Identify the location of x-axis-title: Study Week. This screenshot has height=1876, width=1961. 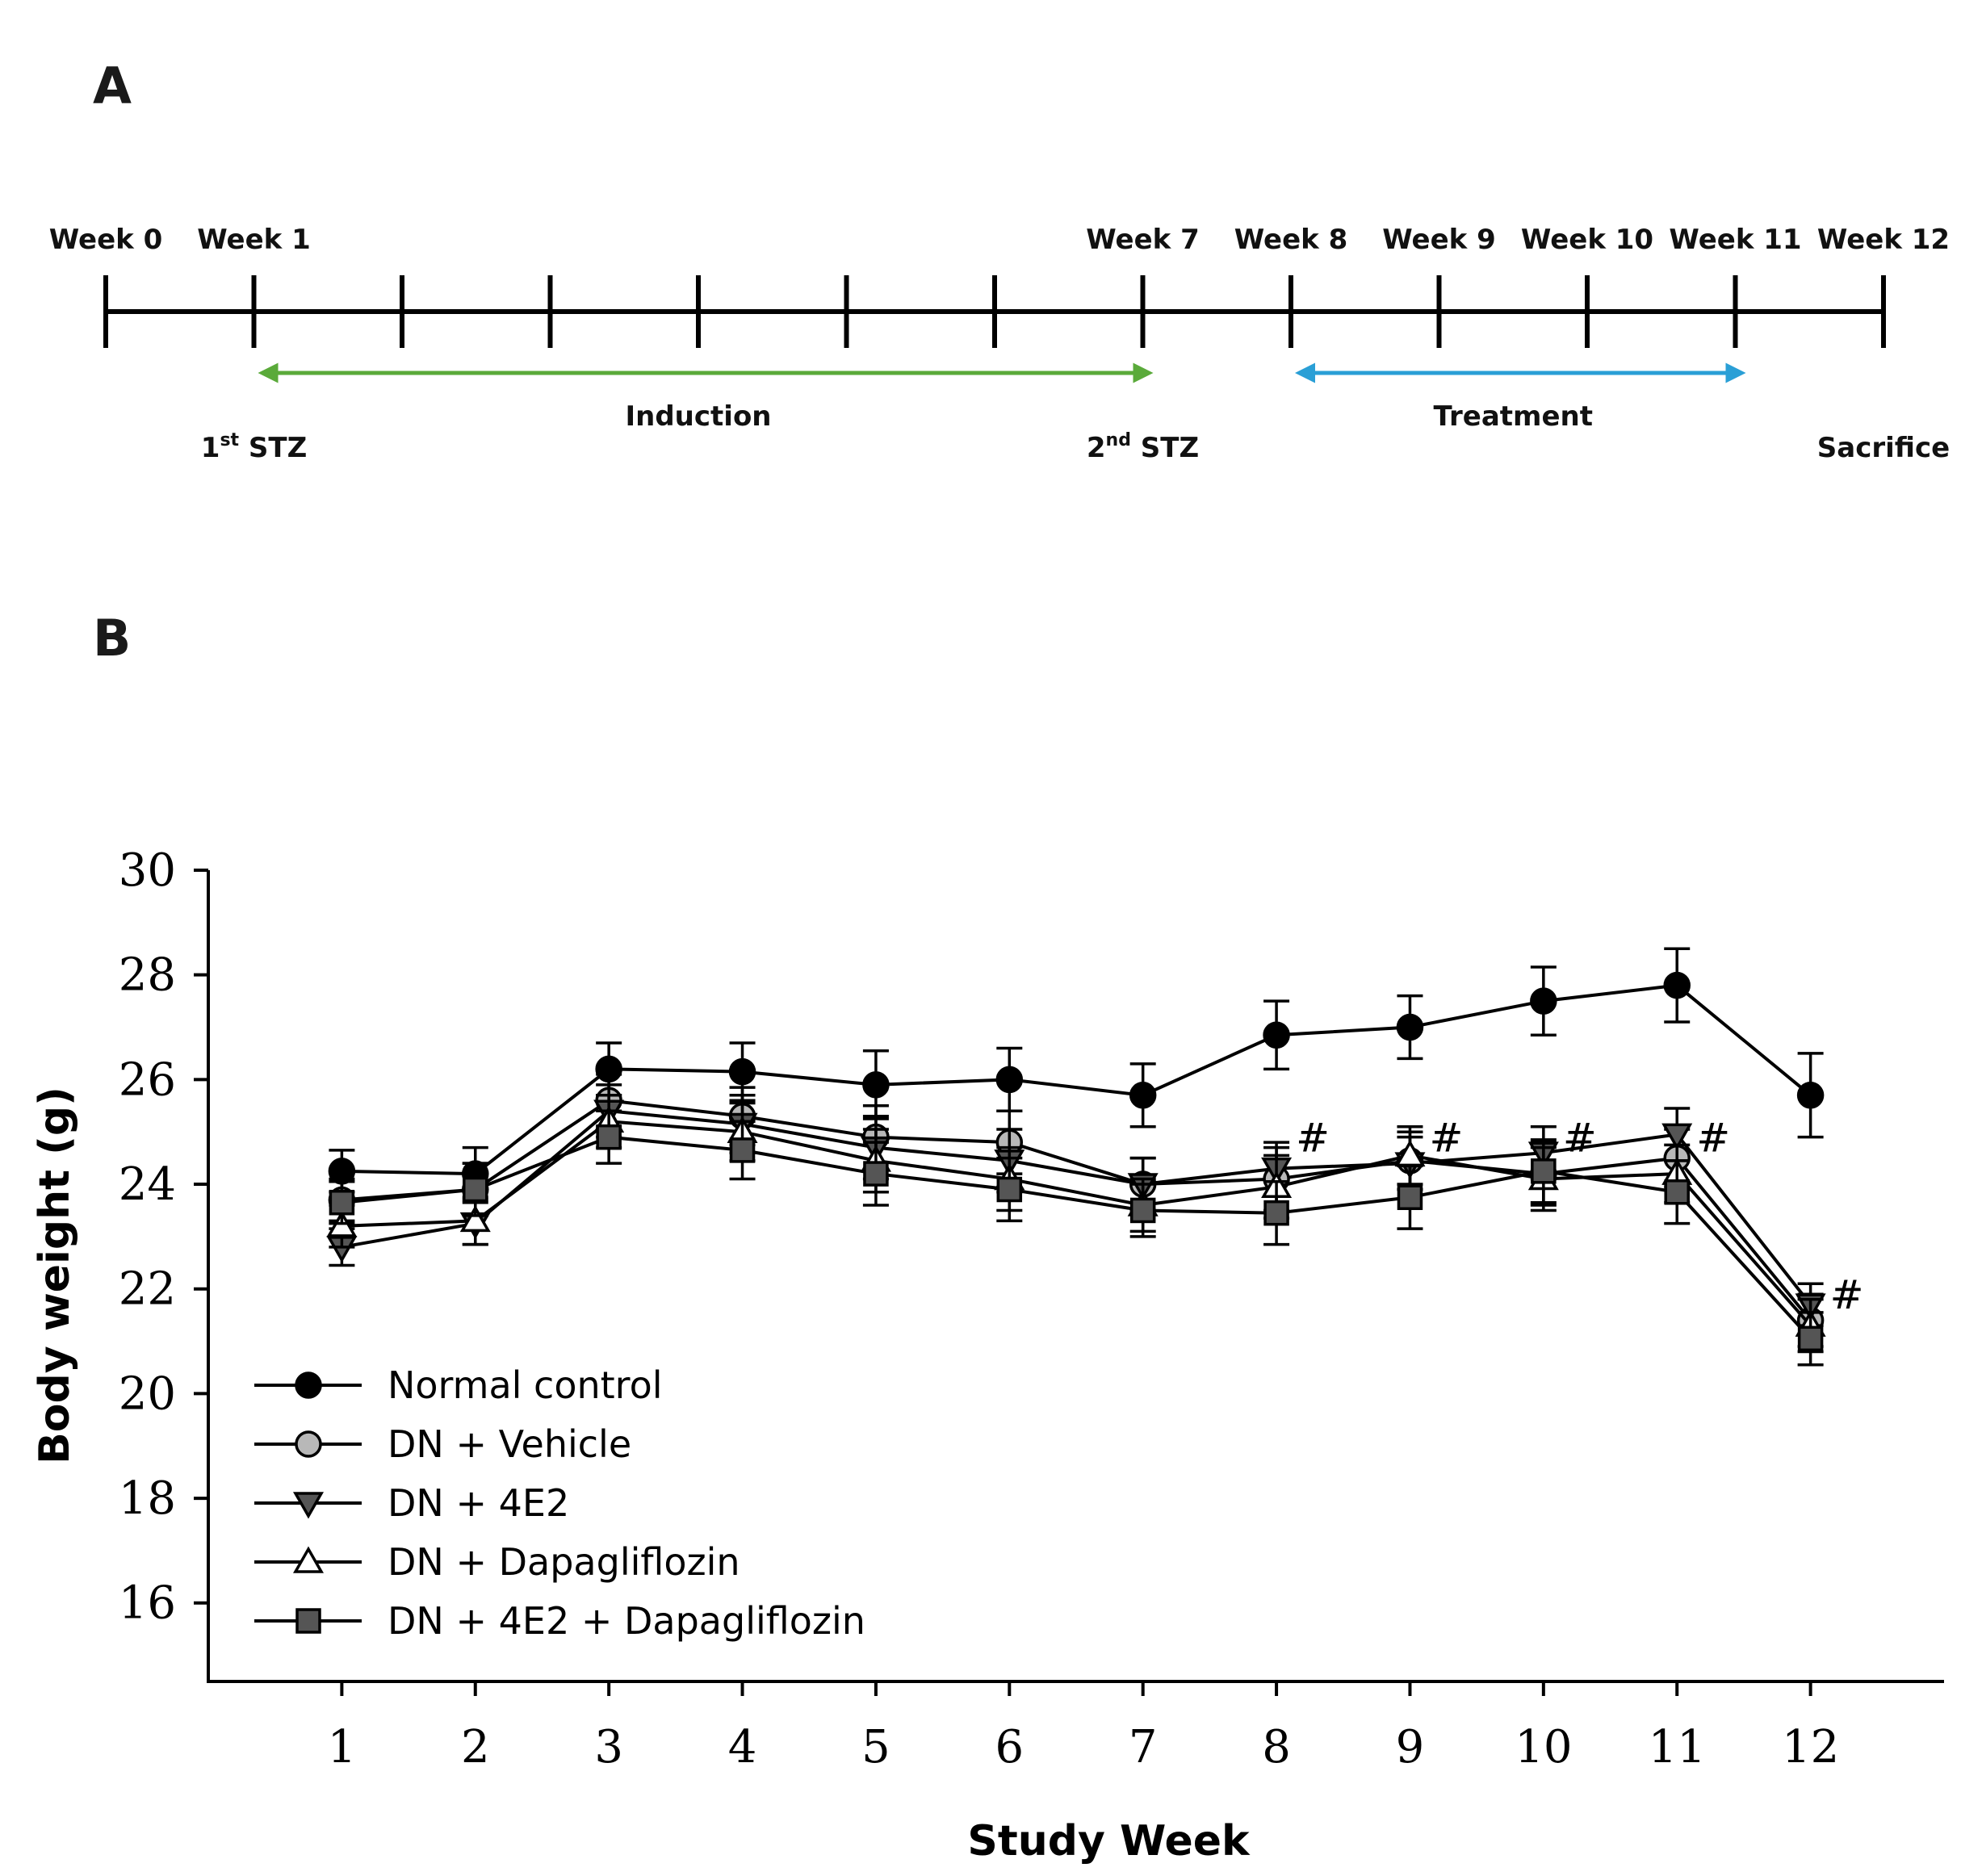
(1109, 1841).